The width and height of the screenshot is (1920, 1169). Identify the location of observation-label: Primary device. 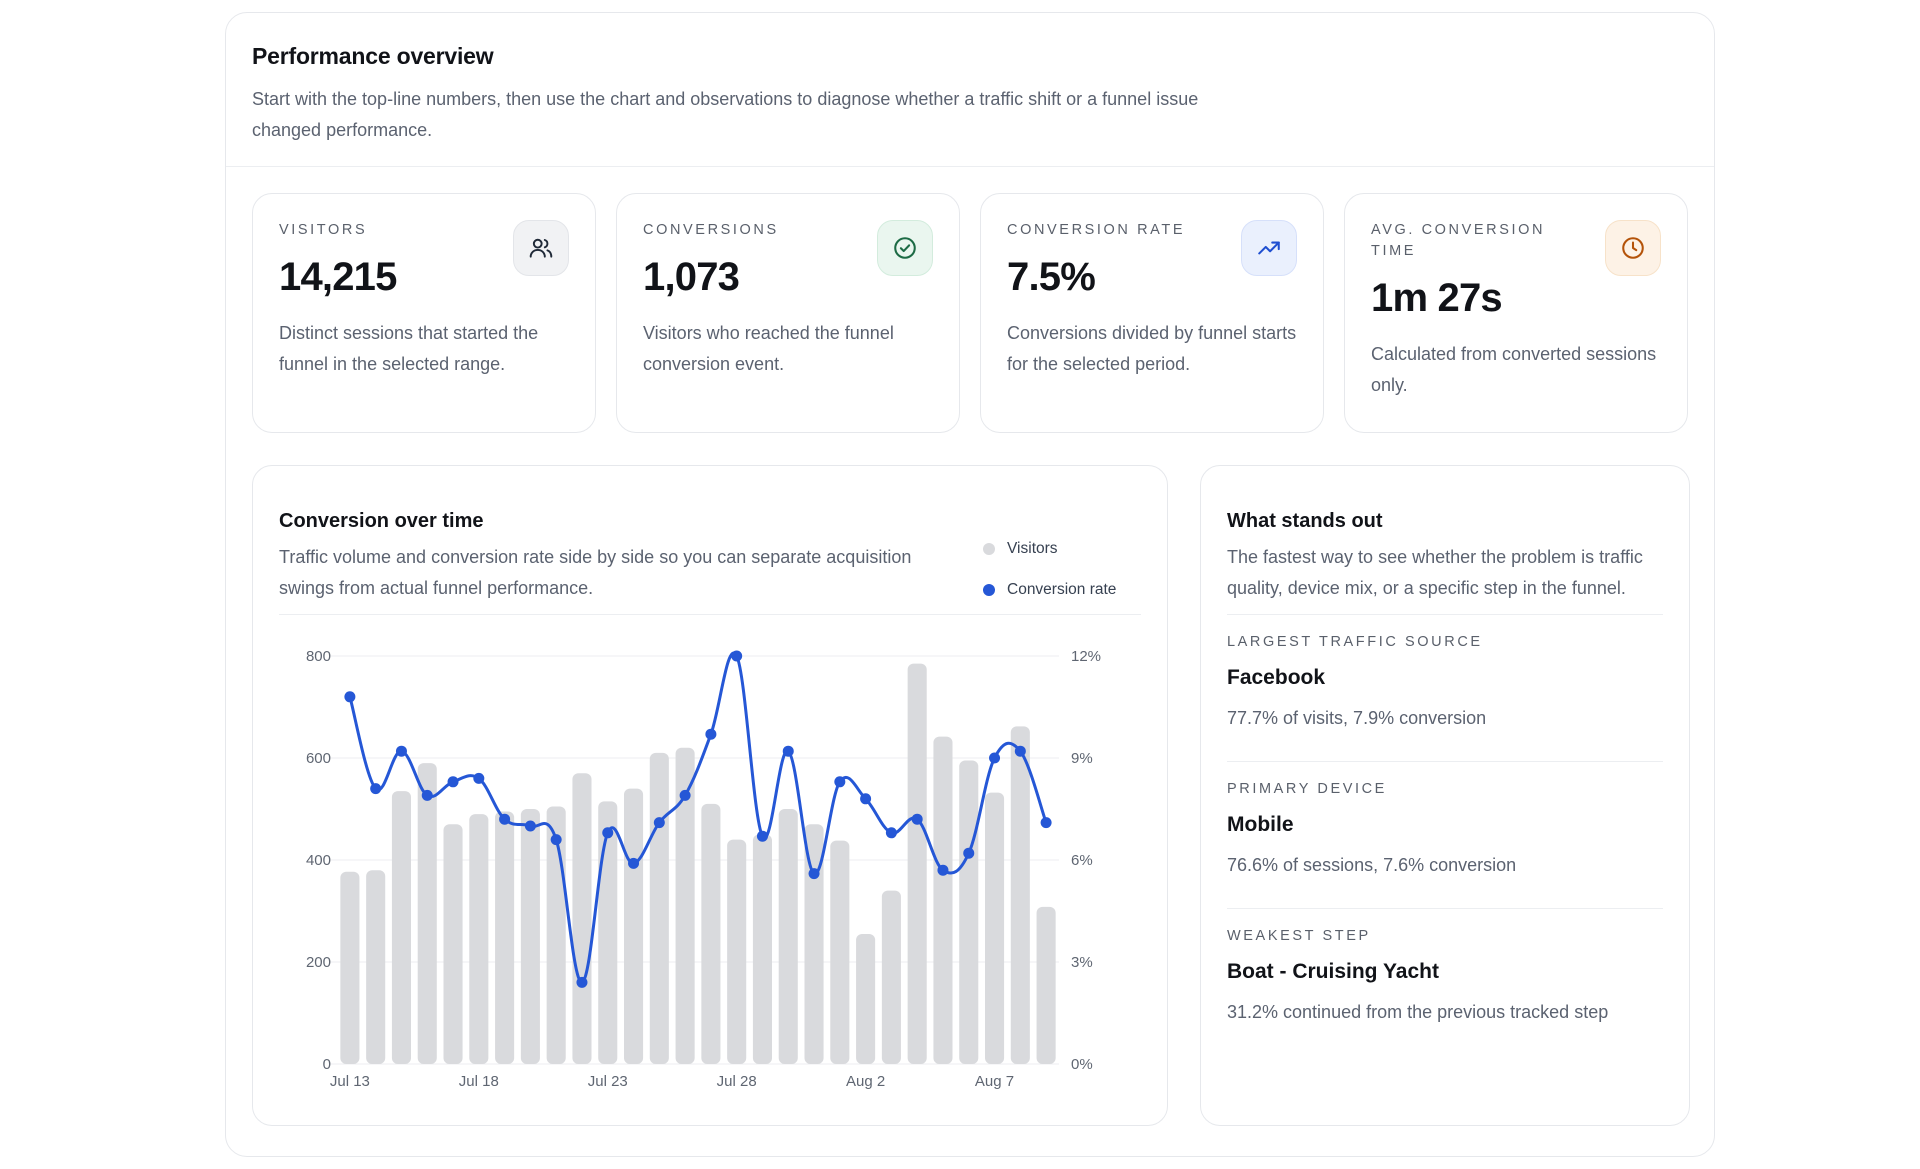
(1307, 789).